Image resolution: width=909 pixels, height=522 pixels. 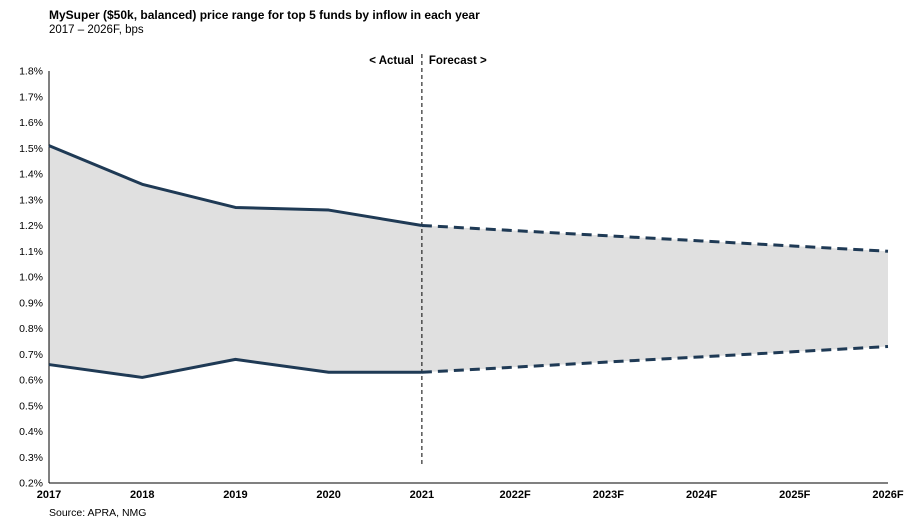 What do you see at coordinates (31, 381) in the screenshot?
I see `y-tick-label: 0.6%` at bounding box center [31, 381].